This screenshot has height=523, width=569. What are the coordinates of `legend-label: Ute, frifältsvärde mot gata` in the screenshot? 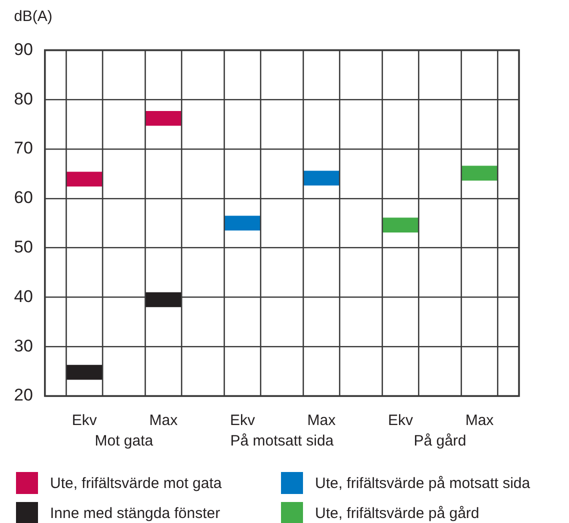 It's located at (136, 483).